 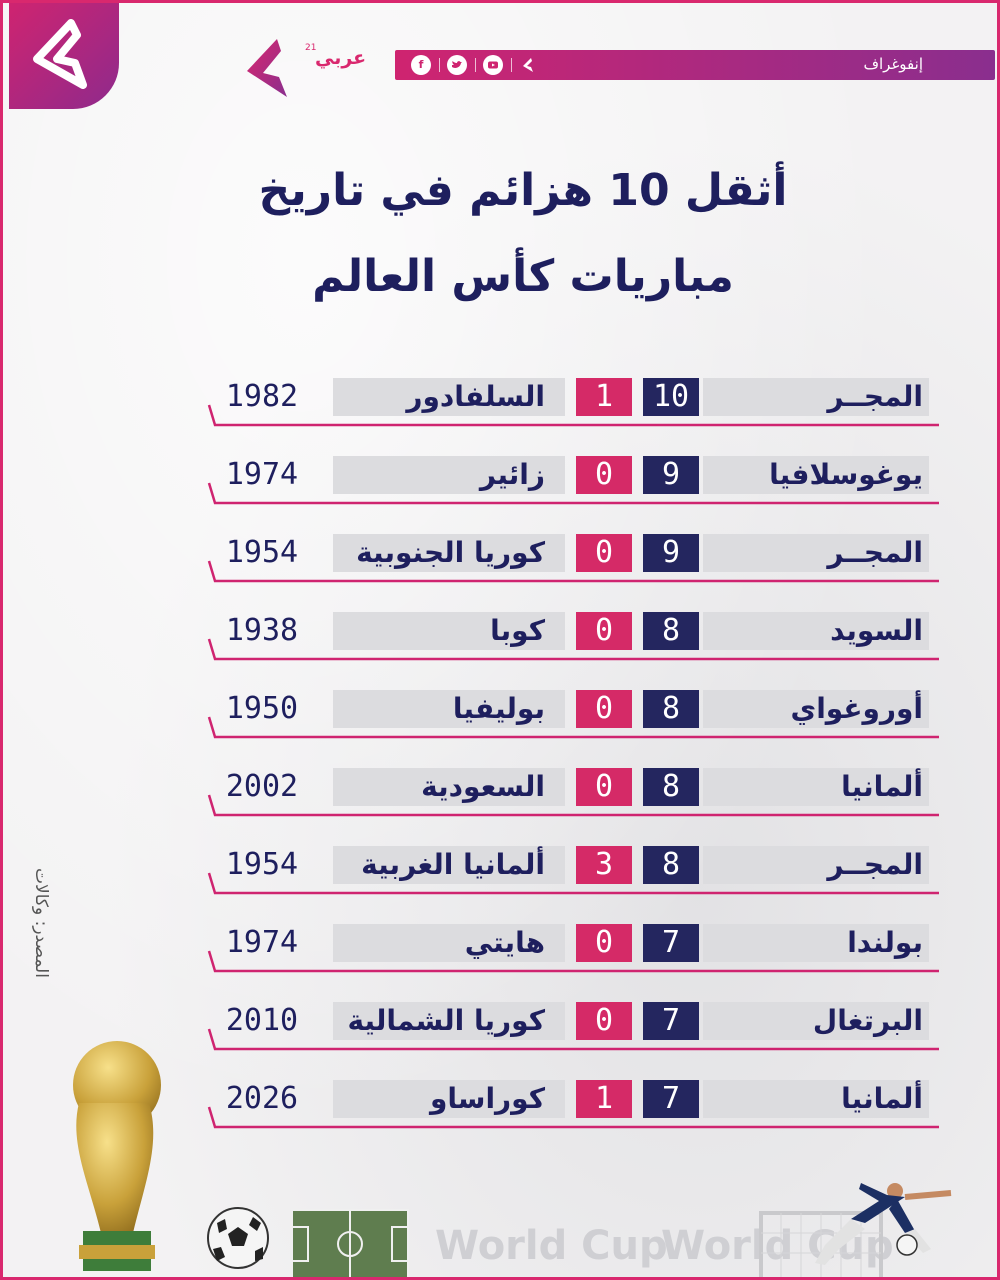 I want to click on match-year: 1938, so click(x=262, y=630).